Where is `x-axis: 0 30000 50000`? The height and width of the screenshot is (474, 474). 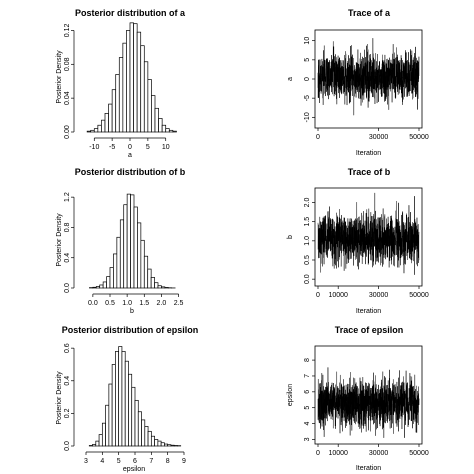
x-axis: 0 30000 50000 is located at coordinates (372, 134).